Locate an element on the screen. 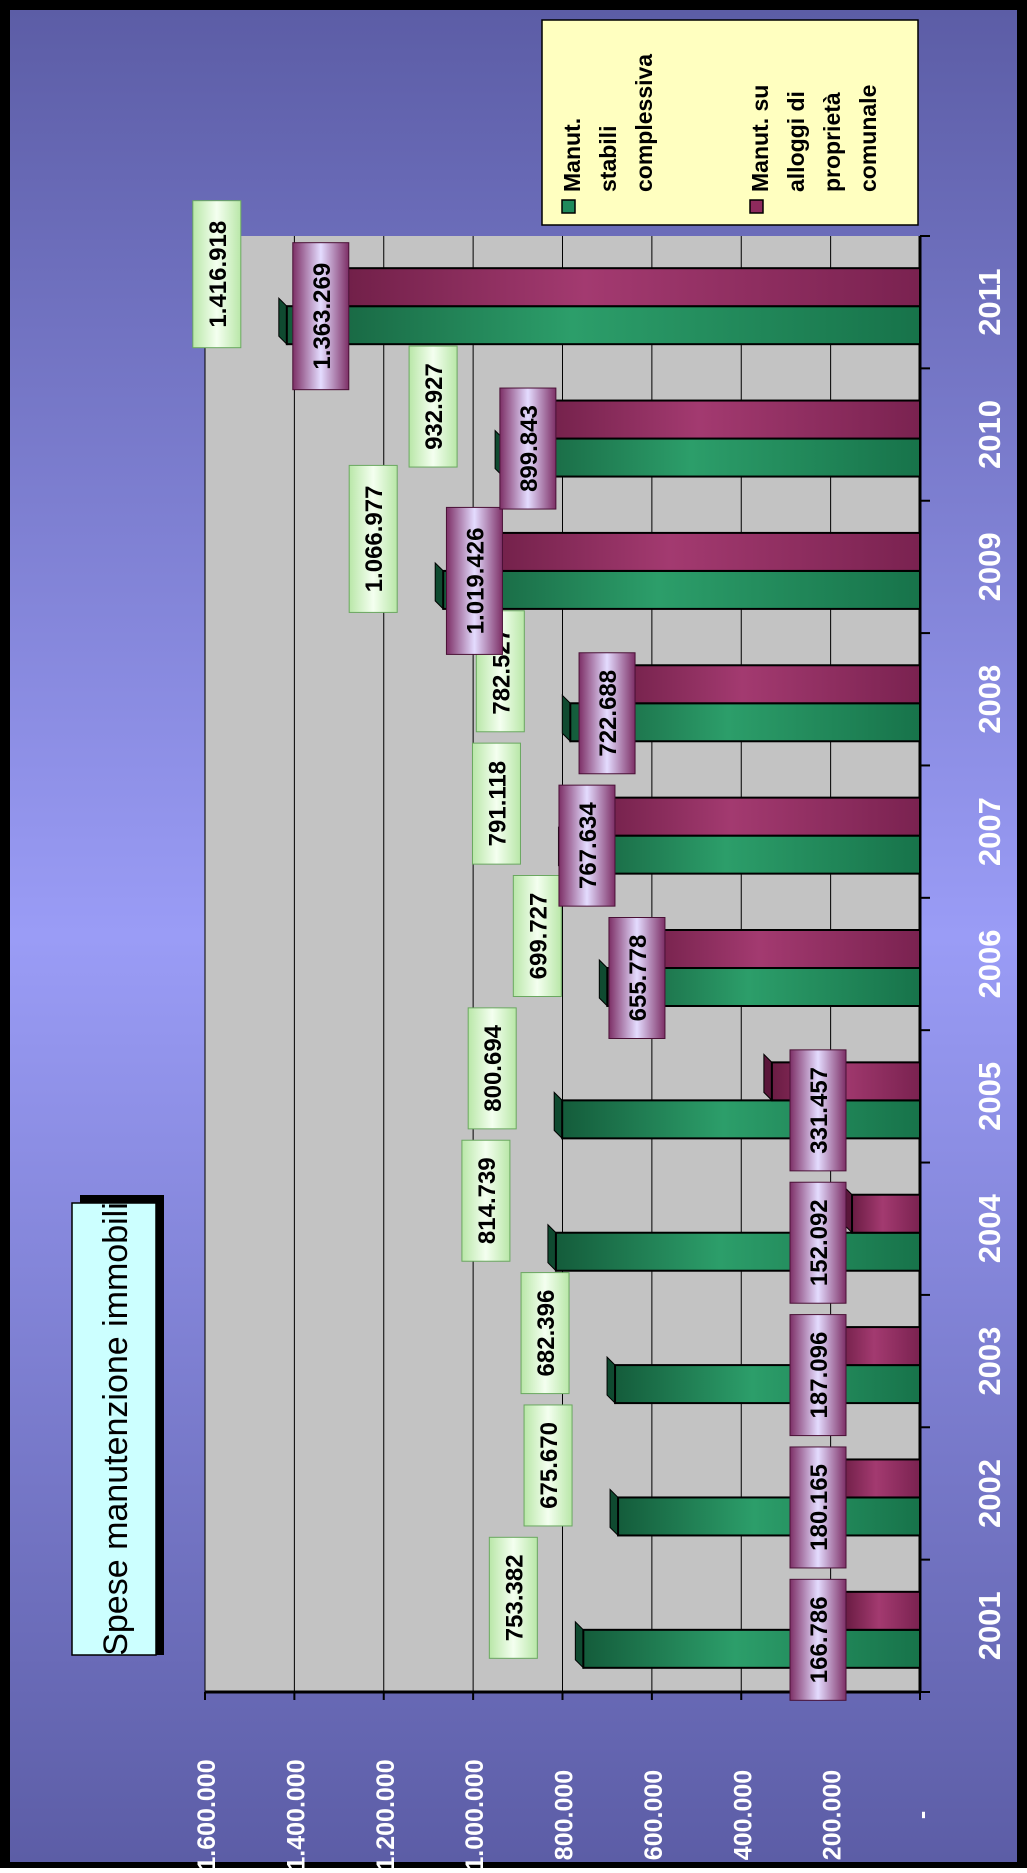  bar-stabili-2010 is located at coordinates (711, 457).